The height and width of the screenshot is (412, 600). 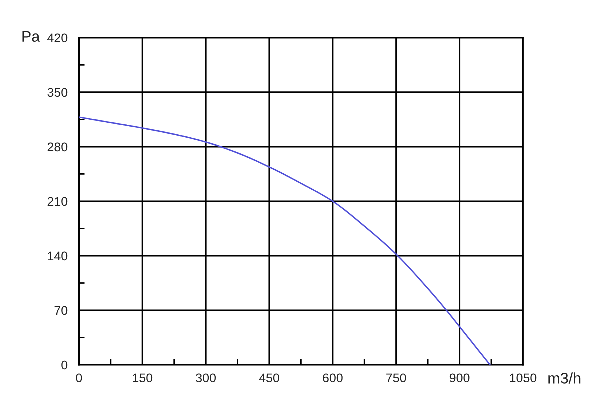 I want to click on y-axis-title: Pa, so click(x=31, y=36).